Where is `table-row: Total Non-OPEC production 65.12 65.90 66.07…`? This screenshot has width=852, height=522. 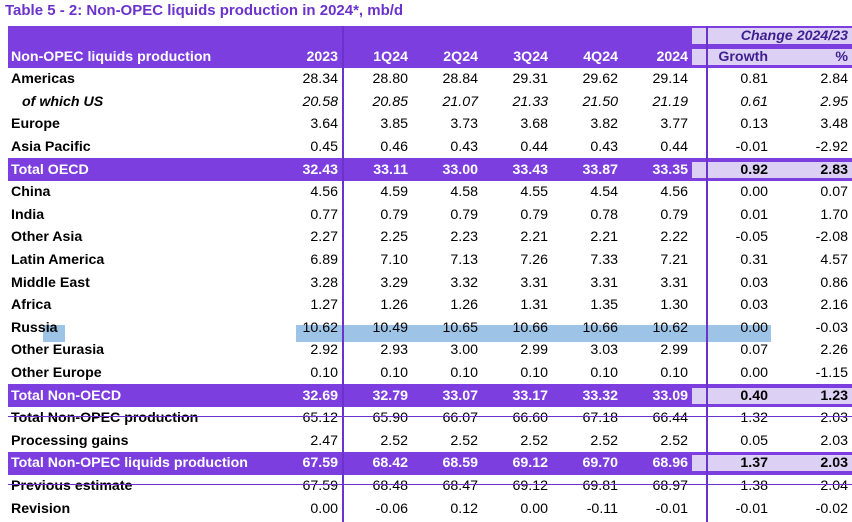 table-row: Total Non-OPEC production 65.12 65.90 66.07… is located at coordinates (430, 418).